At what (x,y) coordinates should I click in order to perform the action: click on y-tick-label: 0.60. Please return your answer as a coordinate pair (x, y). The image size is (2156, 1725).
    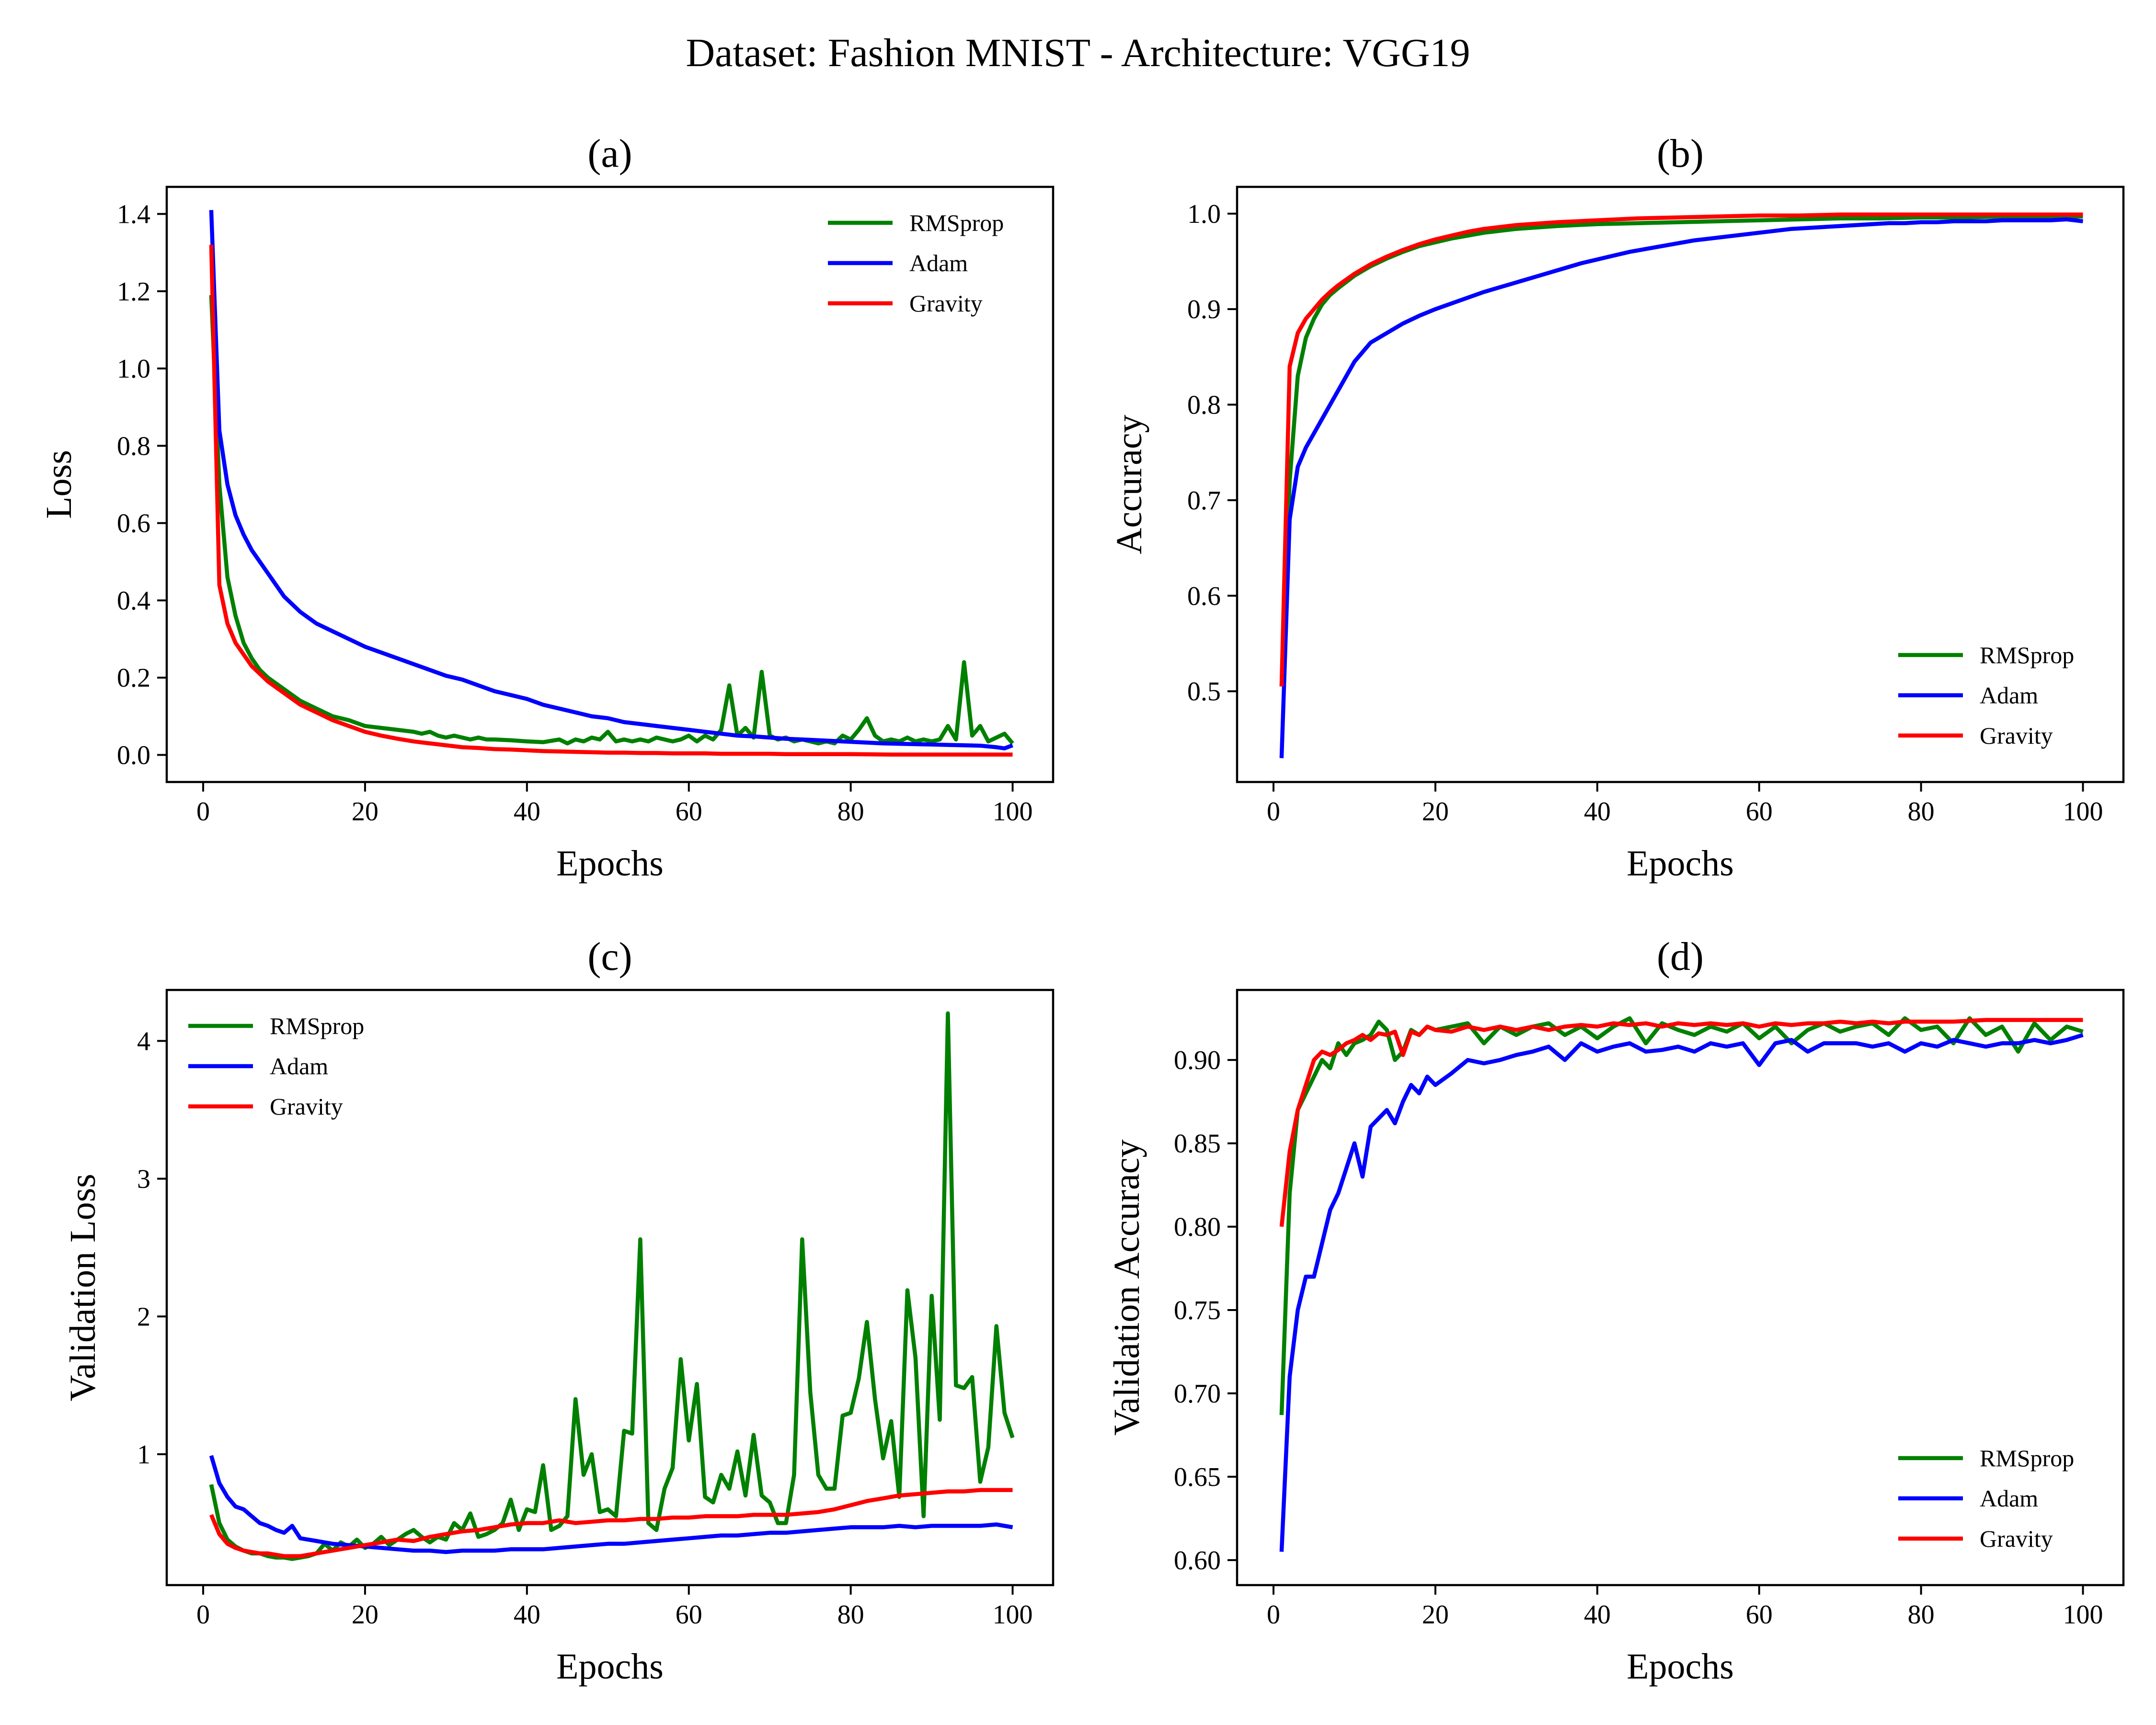
    Looking at the image, I should click on (1197, 1561).